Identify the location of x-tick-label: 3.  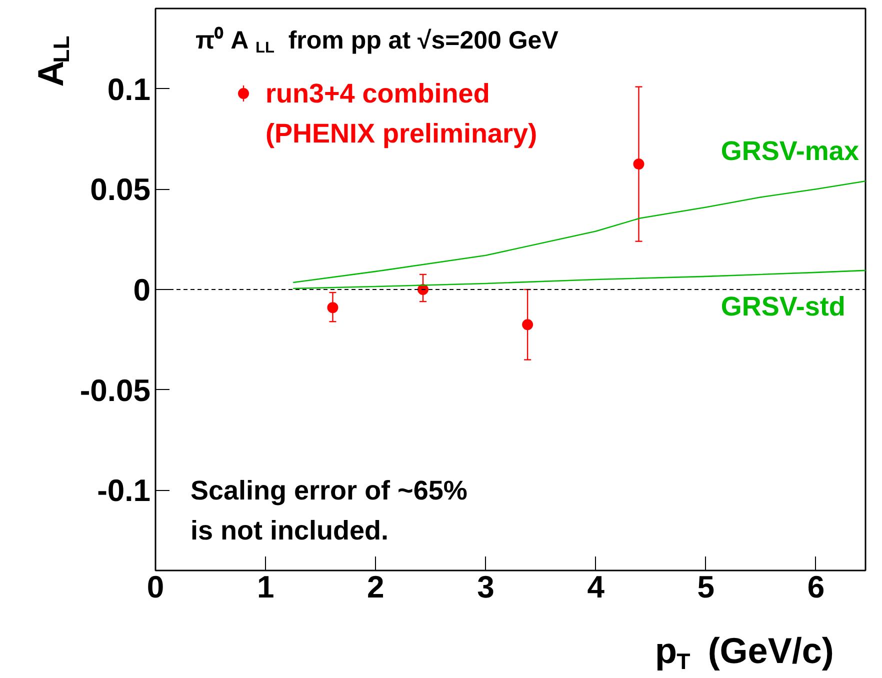
(485, 587).